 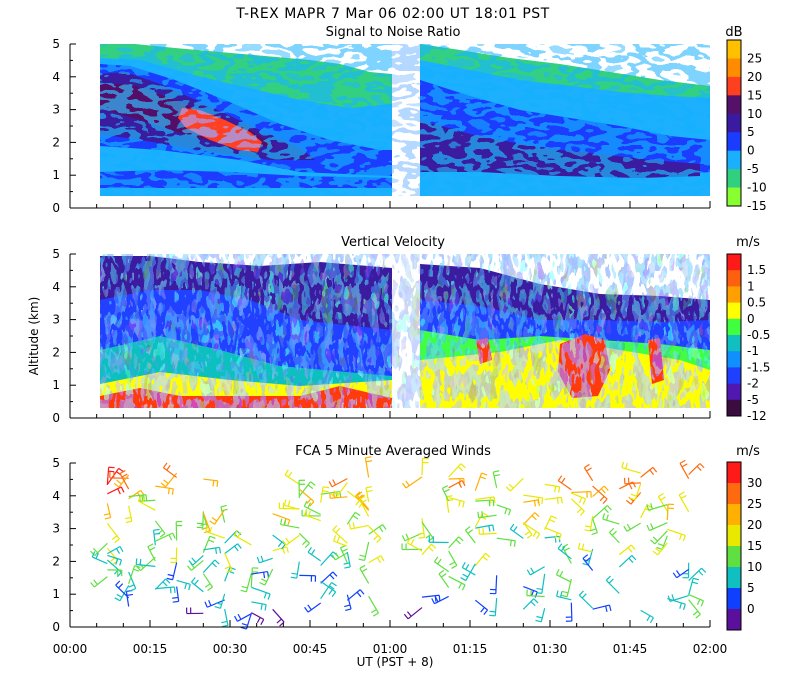 I want to click on winds-colorbar-label: 25, so click(x=754, y=504).